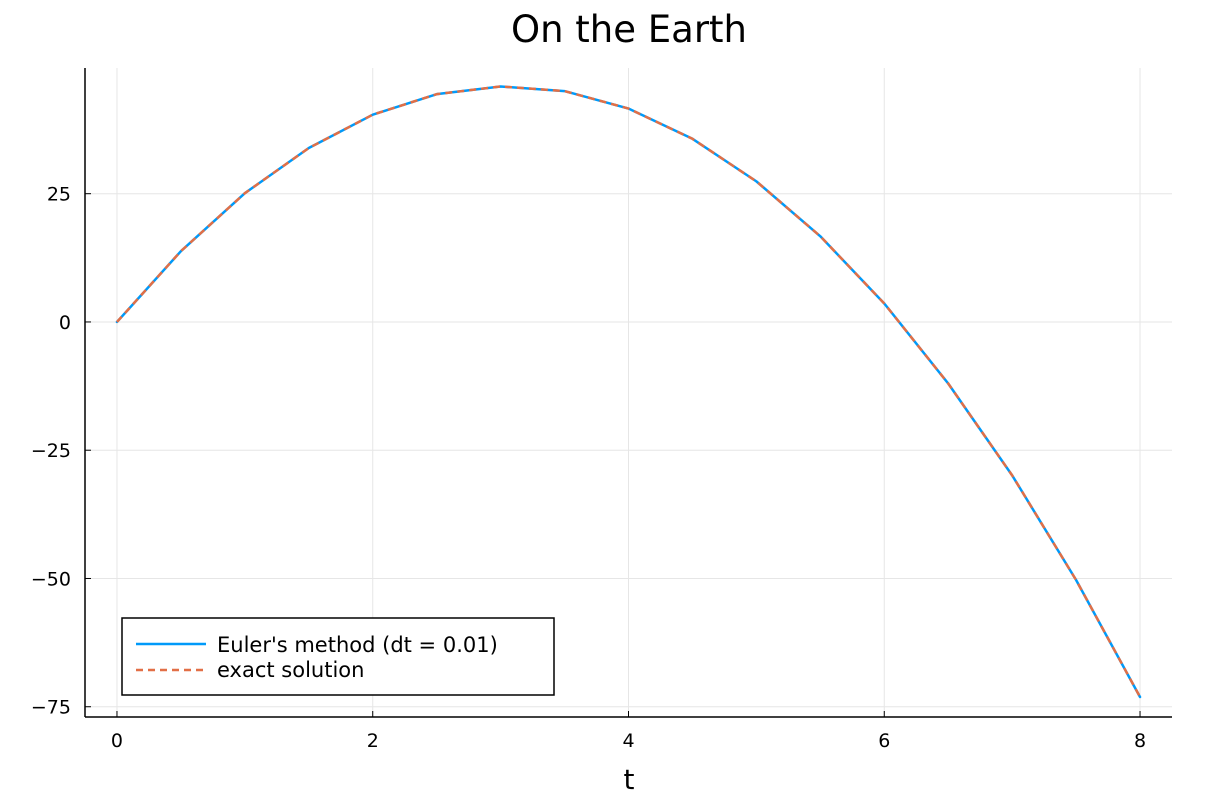 This screenshot has height=808, width=1227. I want to click on y-tick-label-2: −25, so click(51, 451).